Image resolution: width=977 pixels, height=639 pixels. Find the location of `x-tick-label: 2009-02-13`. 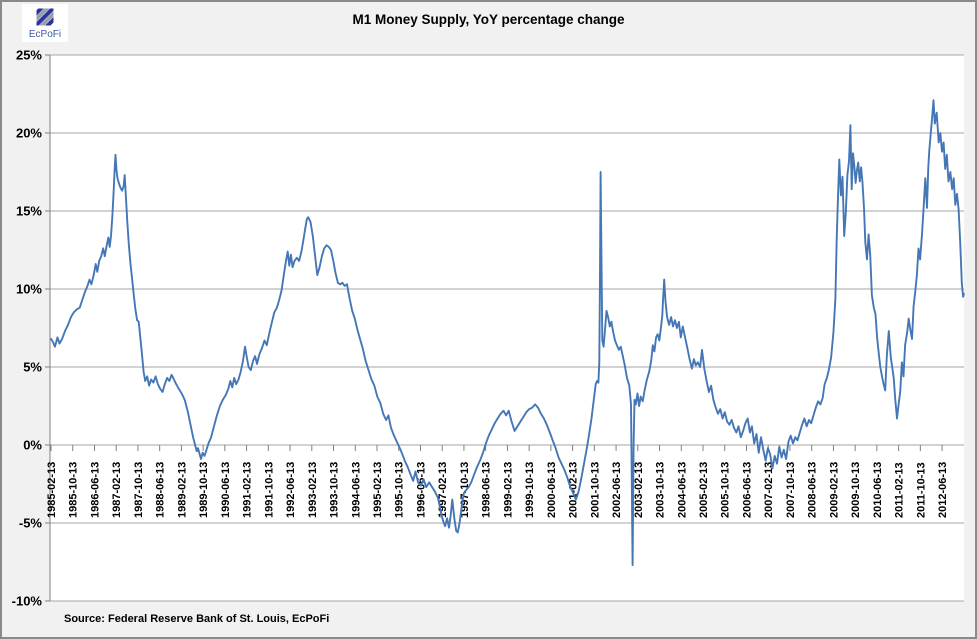

x-tick-label: 2009-02-13 is located at coordinates (834, 490).